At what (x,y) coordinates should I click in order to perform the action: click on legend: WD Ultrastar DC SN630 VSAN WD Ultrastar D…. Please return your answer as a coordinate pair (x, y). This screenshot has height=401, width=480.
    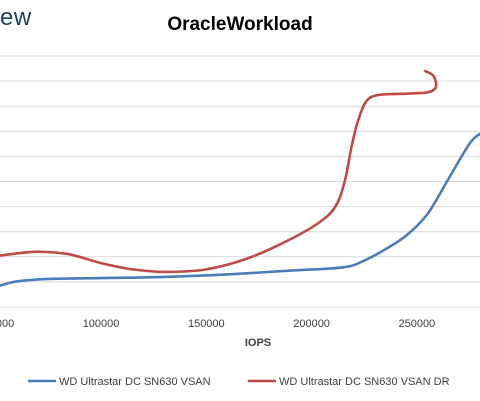
    Looking at the image, I should click on (239, 382).